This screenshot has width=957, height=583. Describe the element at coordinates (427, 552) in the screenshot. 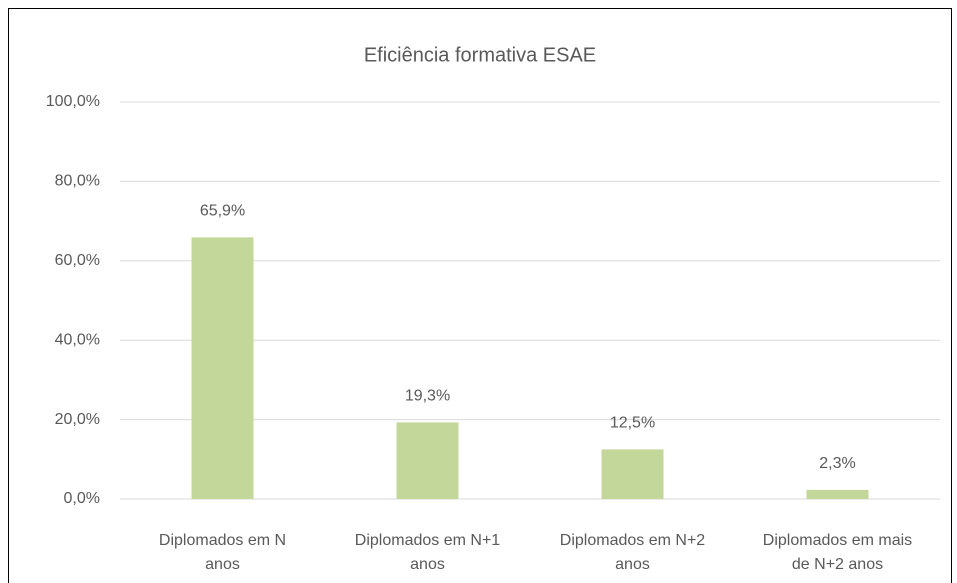

I see `x-tick-label: Diplomados em N+1 anos` at that location.